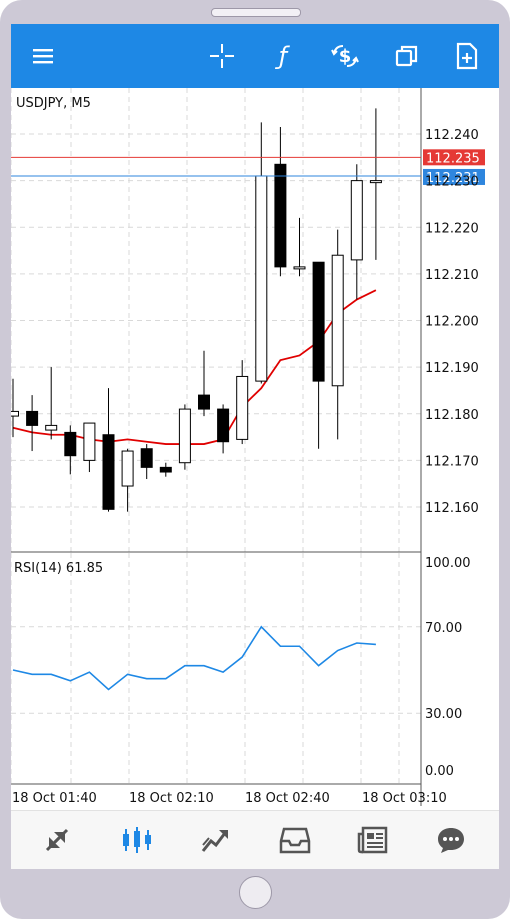  I want to click on bid-price-text: 112.231, so click(453, 178).